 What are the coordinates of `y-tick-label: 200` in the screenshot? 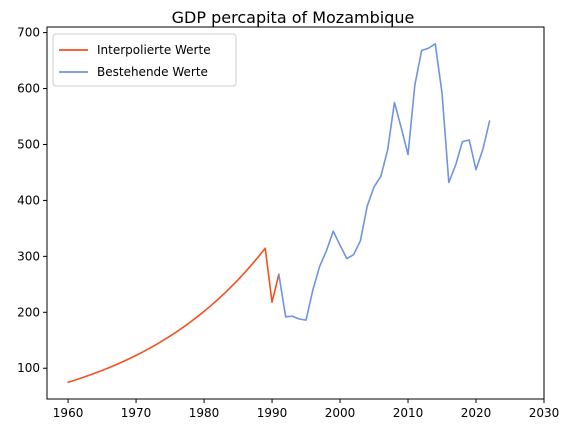 It's located at (28, 312).